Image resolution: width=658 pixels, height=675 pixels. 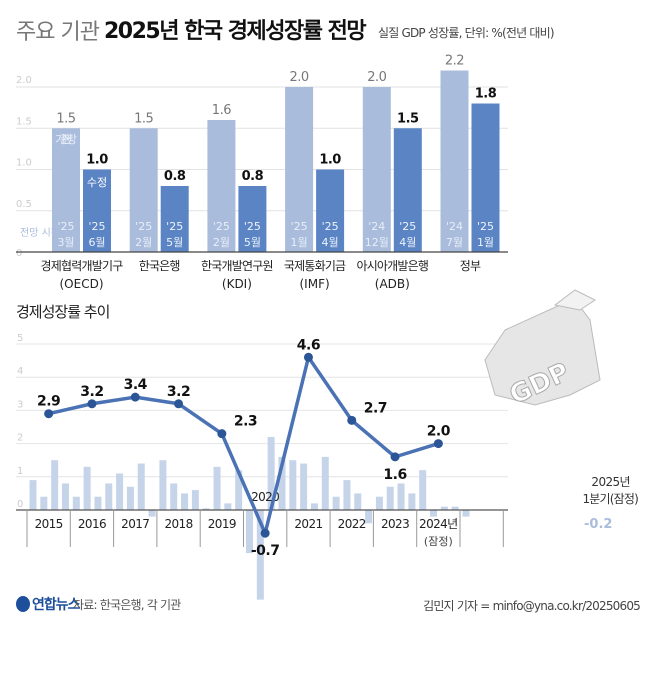 I want to click on logo-globe-icon, so click(x=23, y=604).